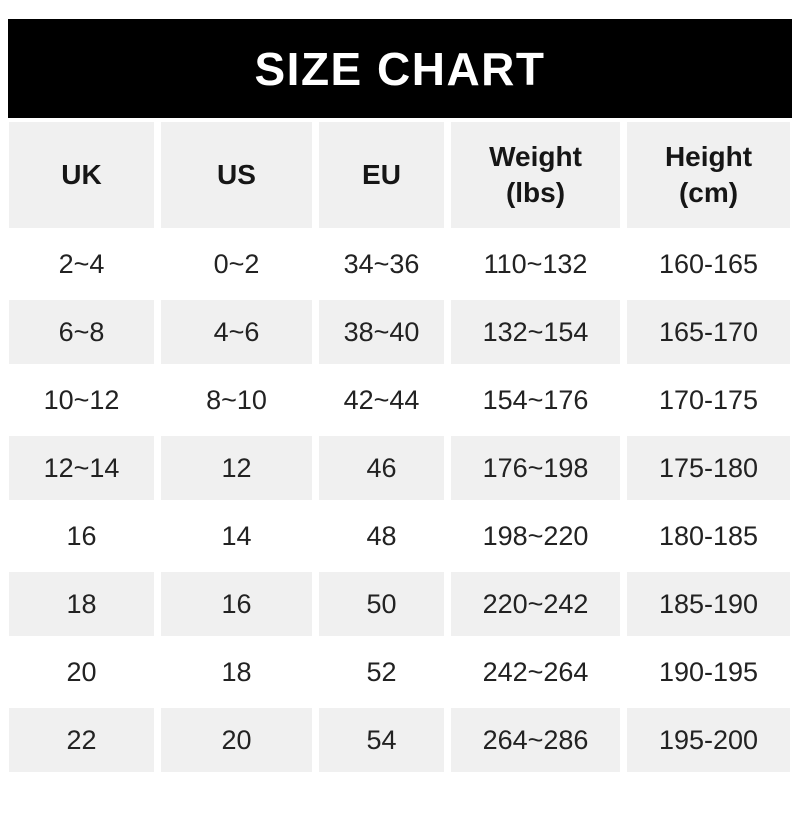 This screenshot has width=800, height=819. Describe the element at coordinates (81, 468) in the screenshot. I see `table-cell: 12~14` at that location.